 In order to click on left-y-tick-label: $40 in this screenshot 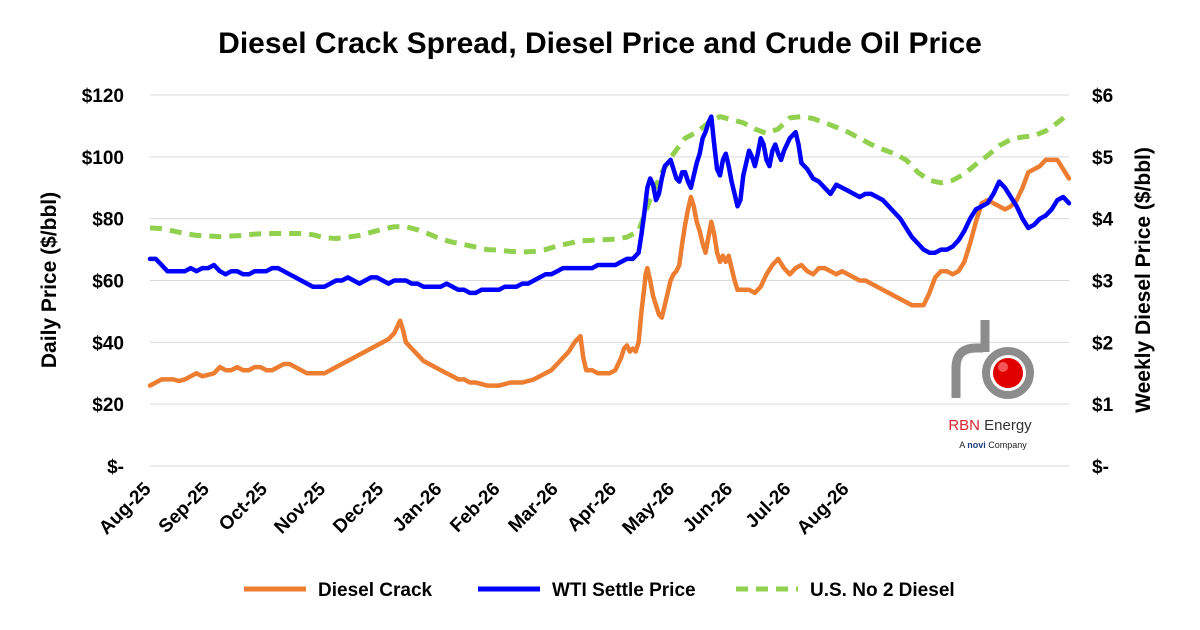, I will do `click(108, 343)`.